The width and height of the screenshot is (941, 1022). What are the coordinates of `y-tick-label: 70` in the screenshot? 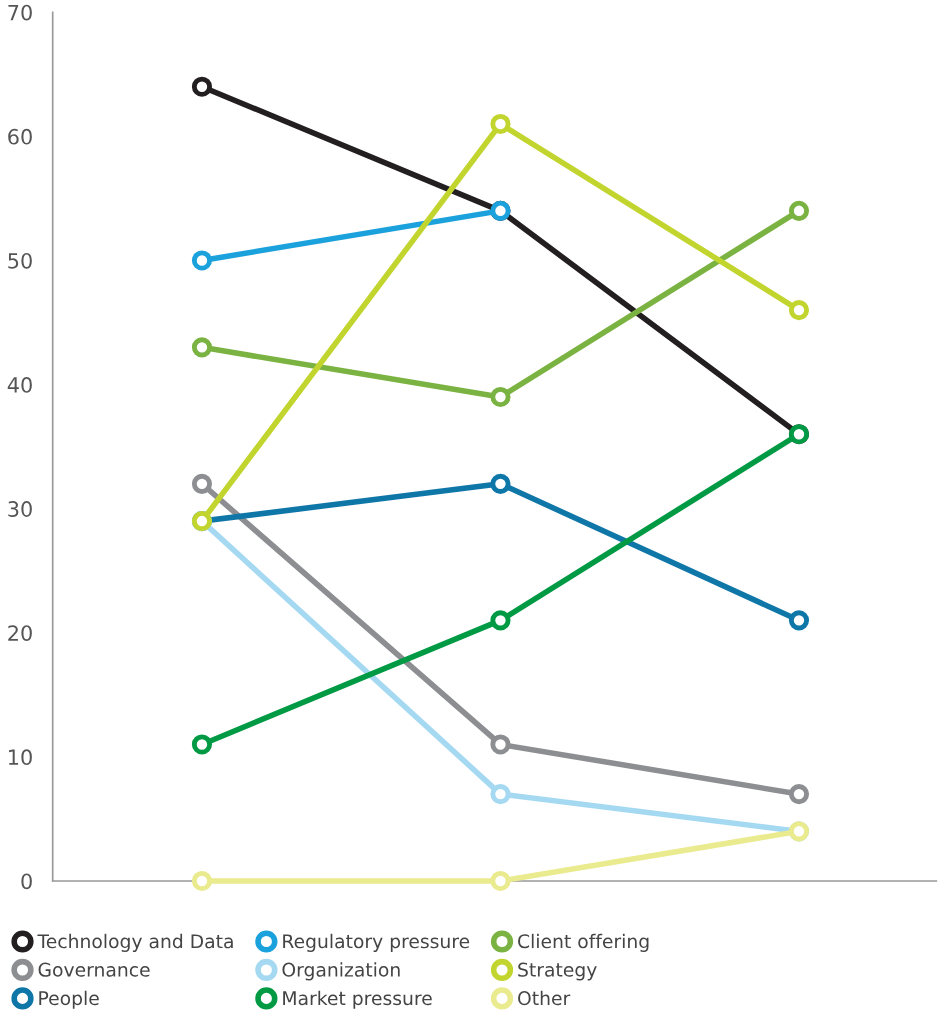 It's located at (20, 12).